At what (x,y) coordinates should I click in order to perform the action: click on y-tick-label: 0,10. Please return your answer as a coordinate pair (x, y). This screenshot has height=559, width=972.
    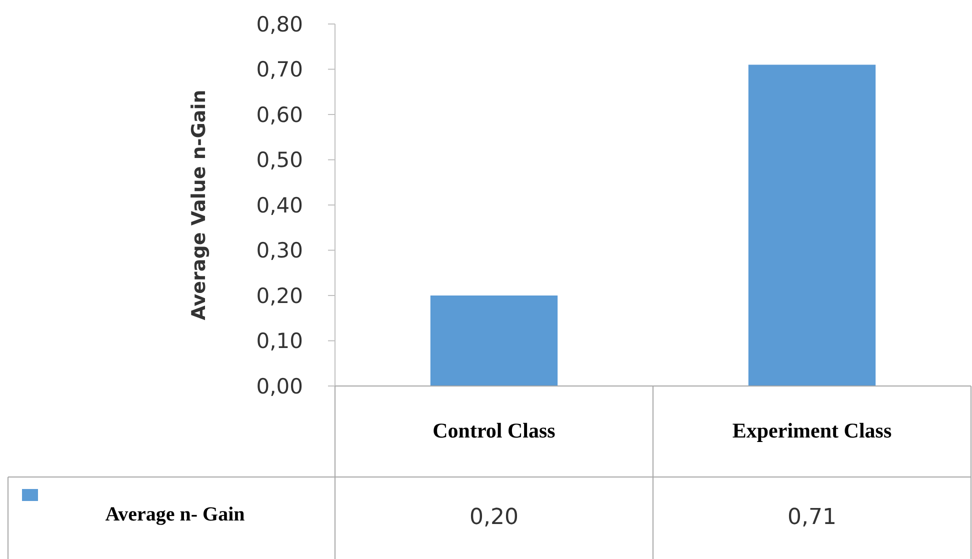
    Looking at the image, I should click on (279, 341).